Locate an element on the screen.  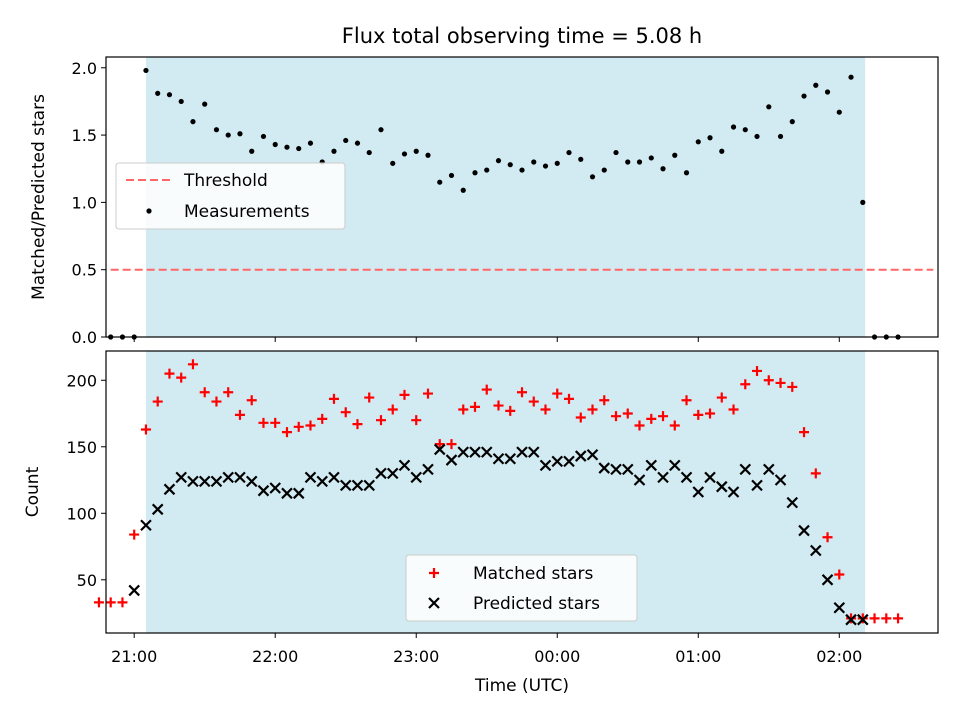
bottom-y-axis-label: Count is located at coordinates (33, 491).